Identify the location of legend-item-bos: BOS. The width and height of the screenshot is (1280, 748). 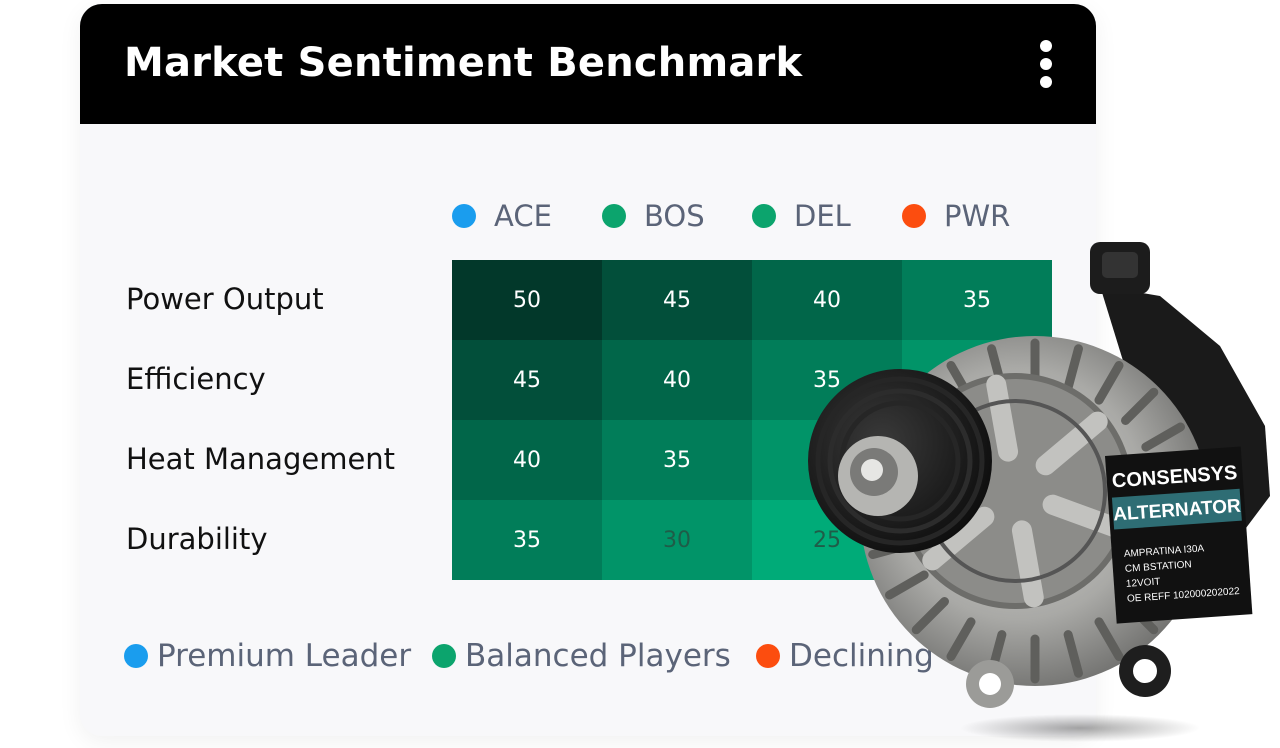
(653, 216).